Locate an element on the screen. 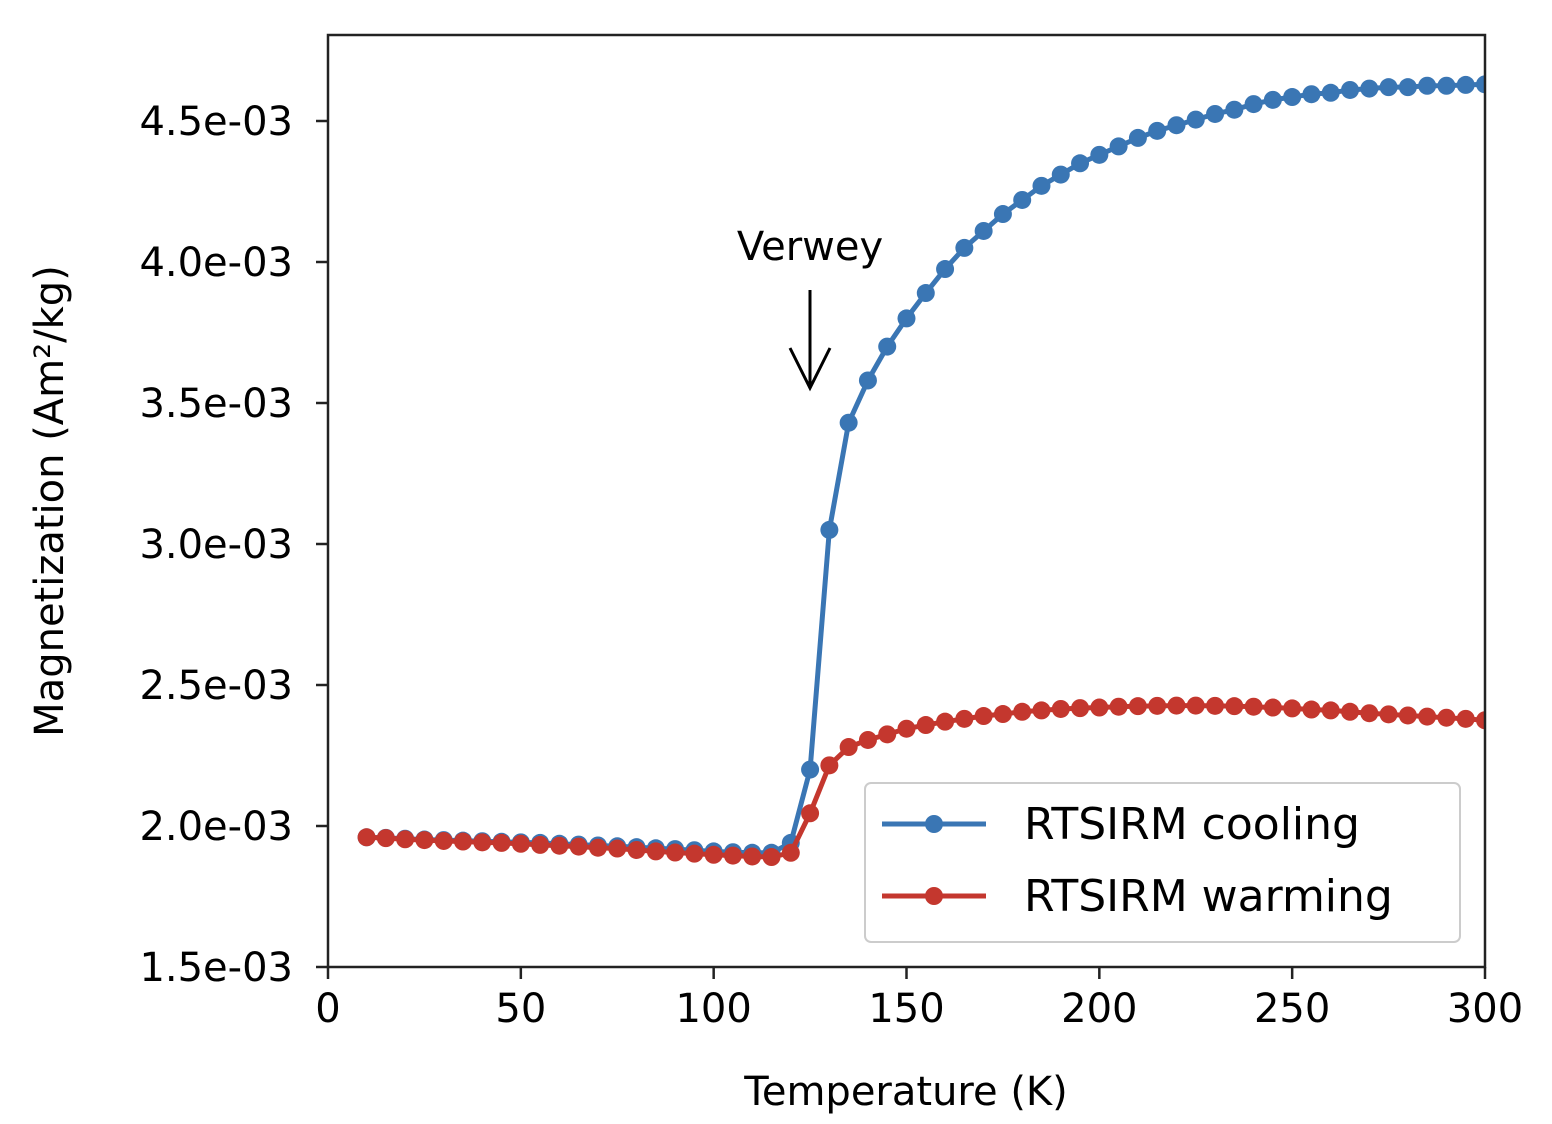 This screenshot has width=1552, height=1124. y-tick-label: 3.5e-03 is located at coordinates (216, 404).